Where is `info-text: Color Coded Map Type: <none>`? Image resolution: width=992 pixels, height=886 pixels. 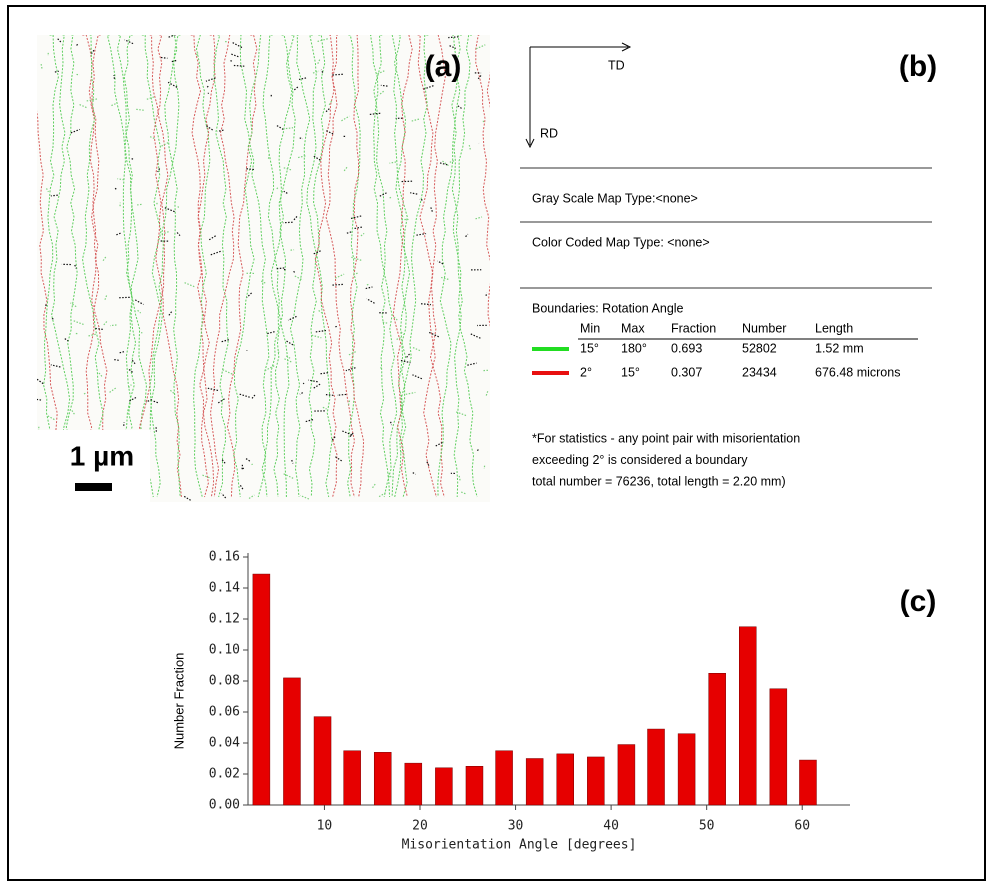
info-text: Color Coded Map Type: <none> is located at coordinates (621, 242).